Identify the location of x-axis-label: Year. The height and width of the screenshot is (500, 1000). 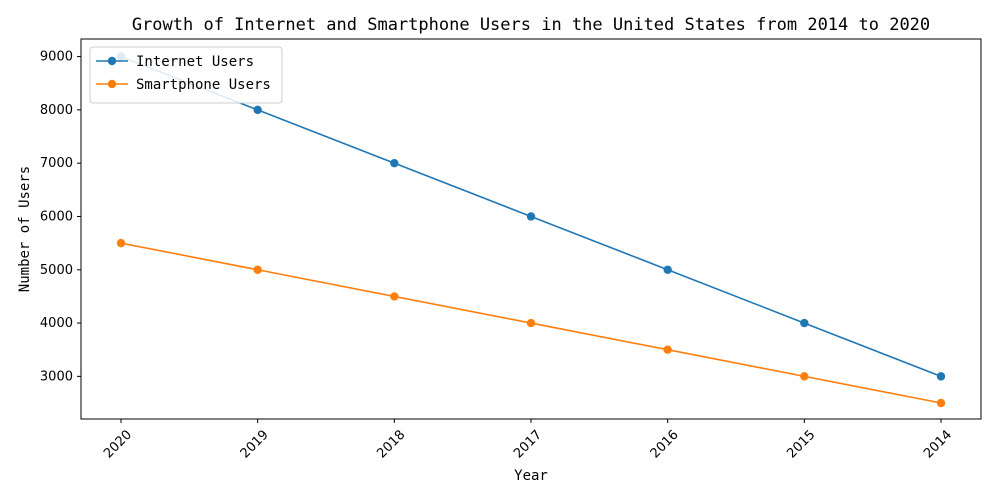
(531, 476).